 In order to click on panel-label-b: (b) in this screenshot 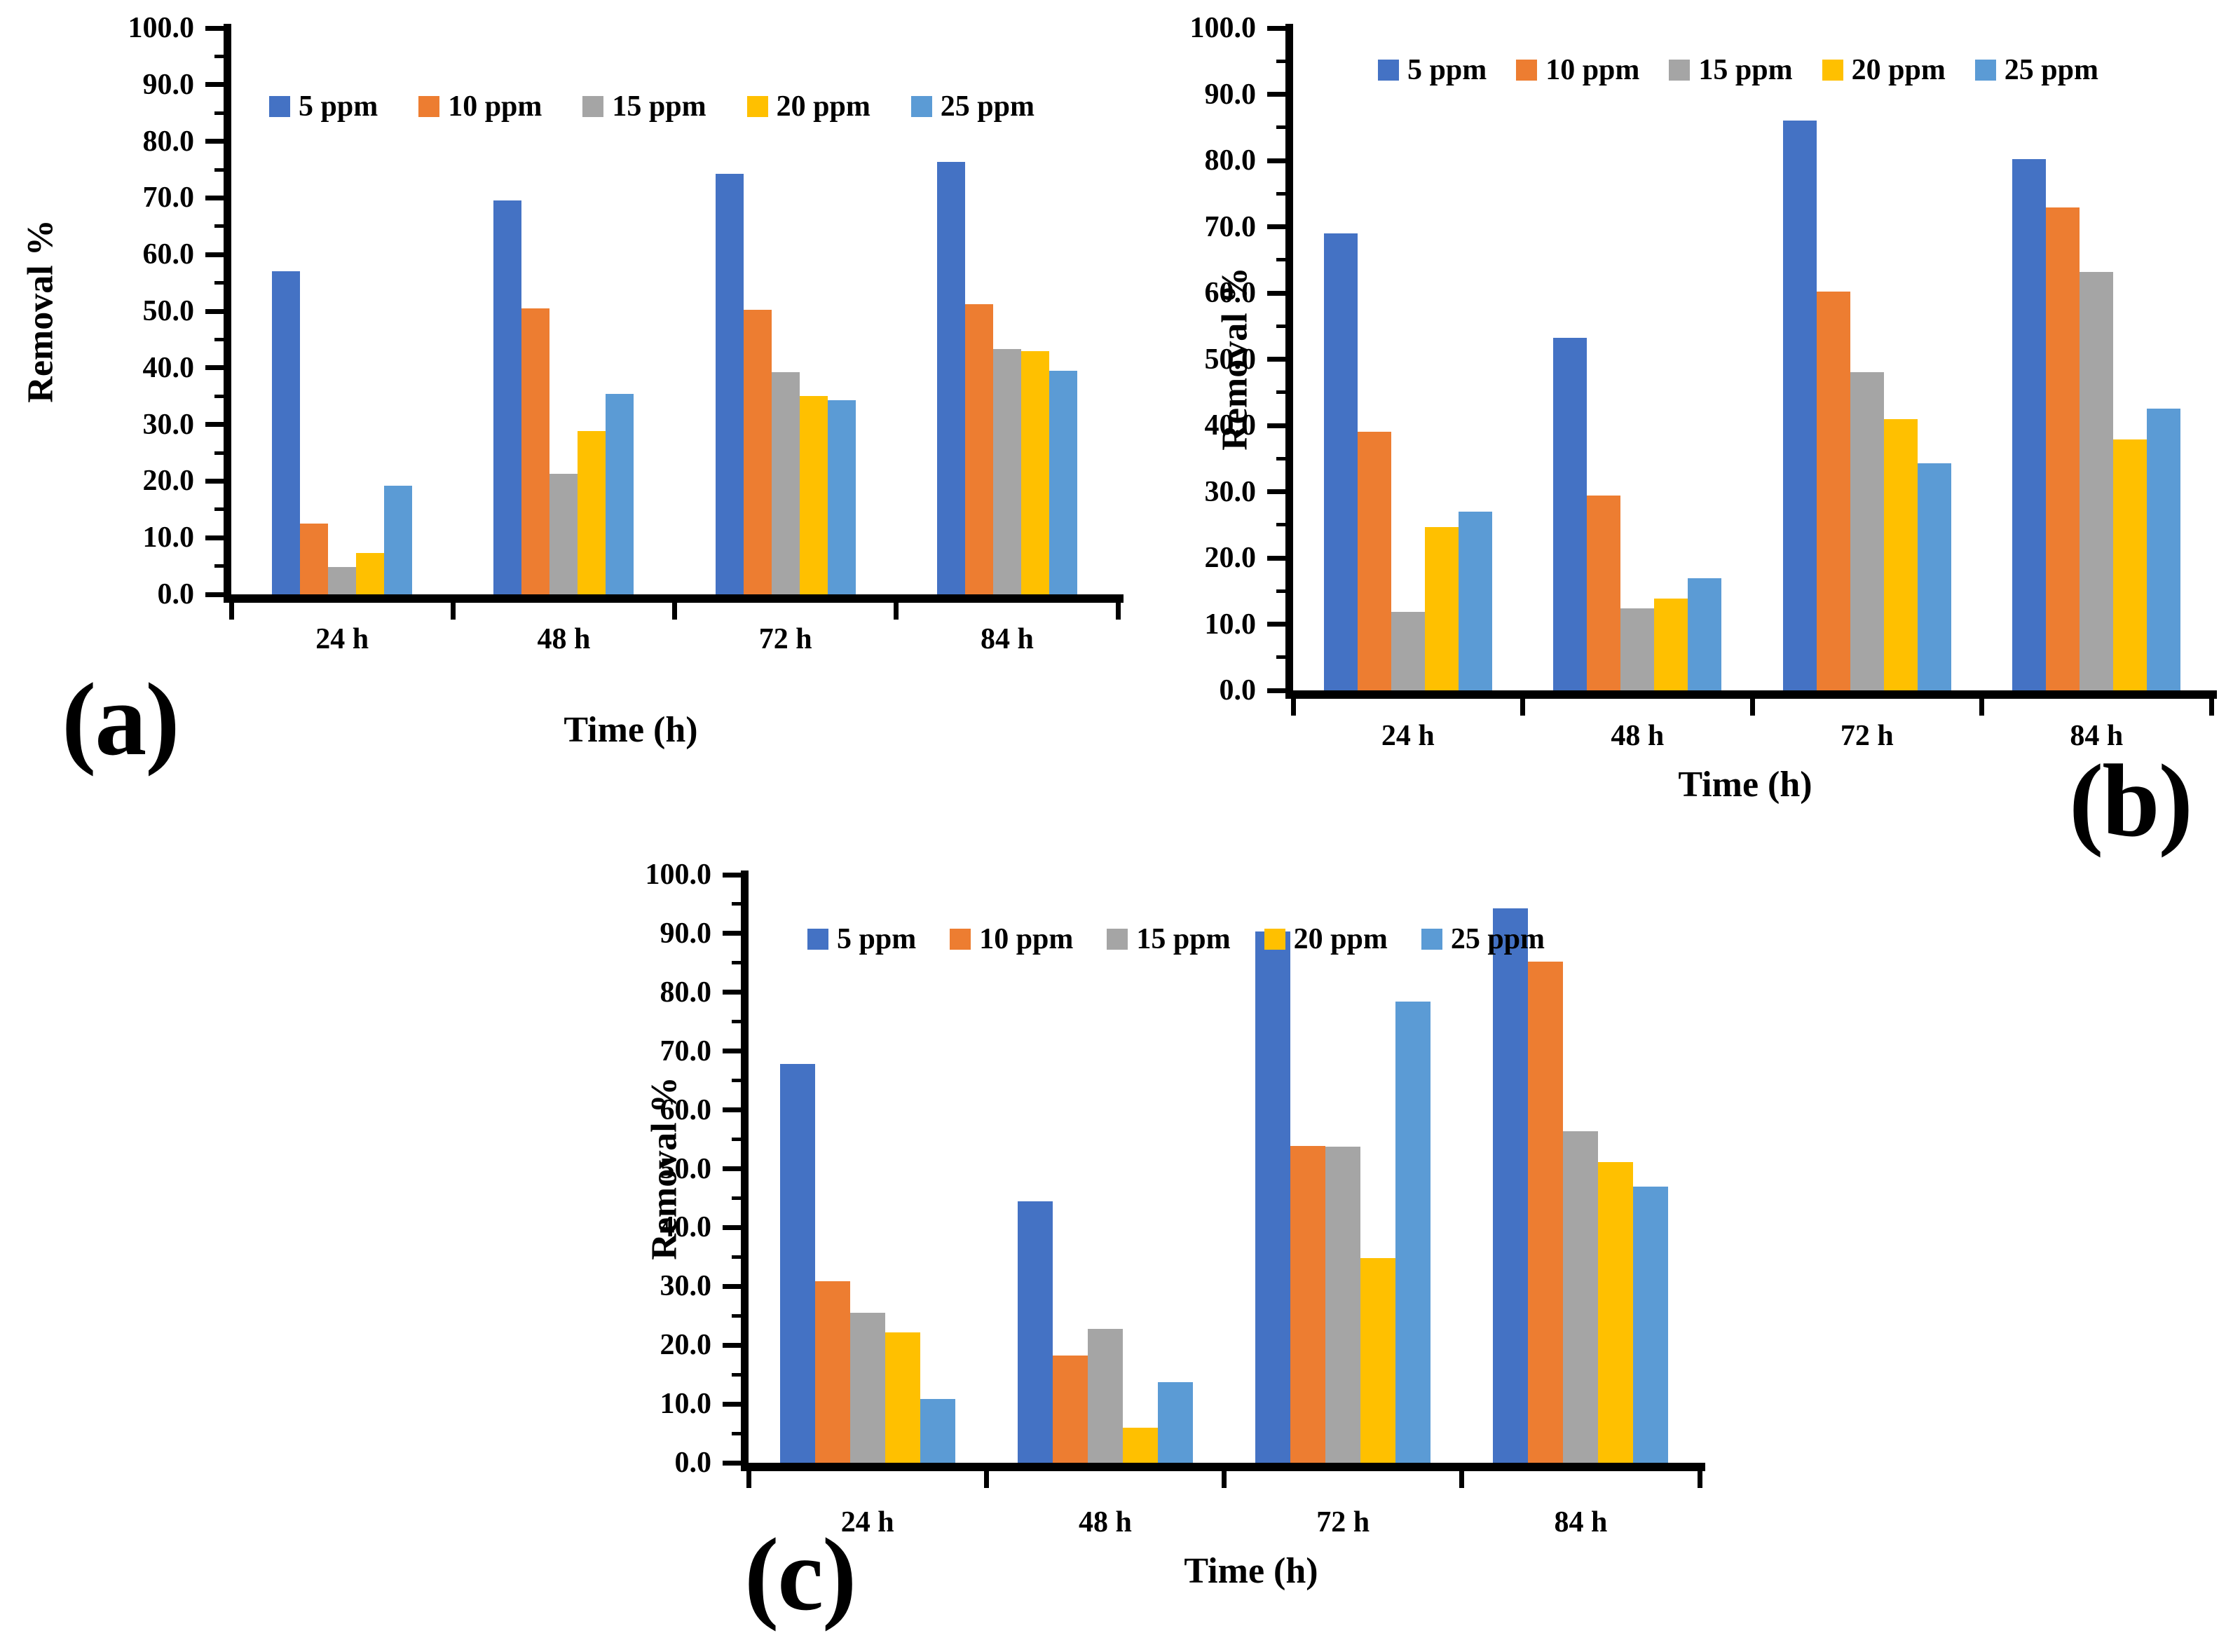, I will do `click(2131, 802)`.